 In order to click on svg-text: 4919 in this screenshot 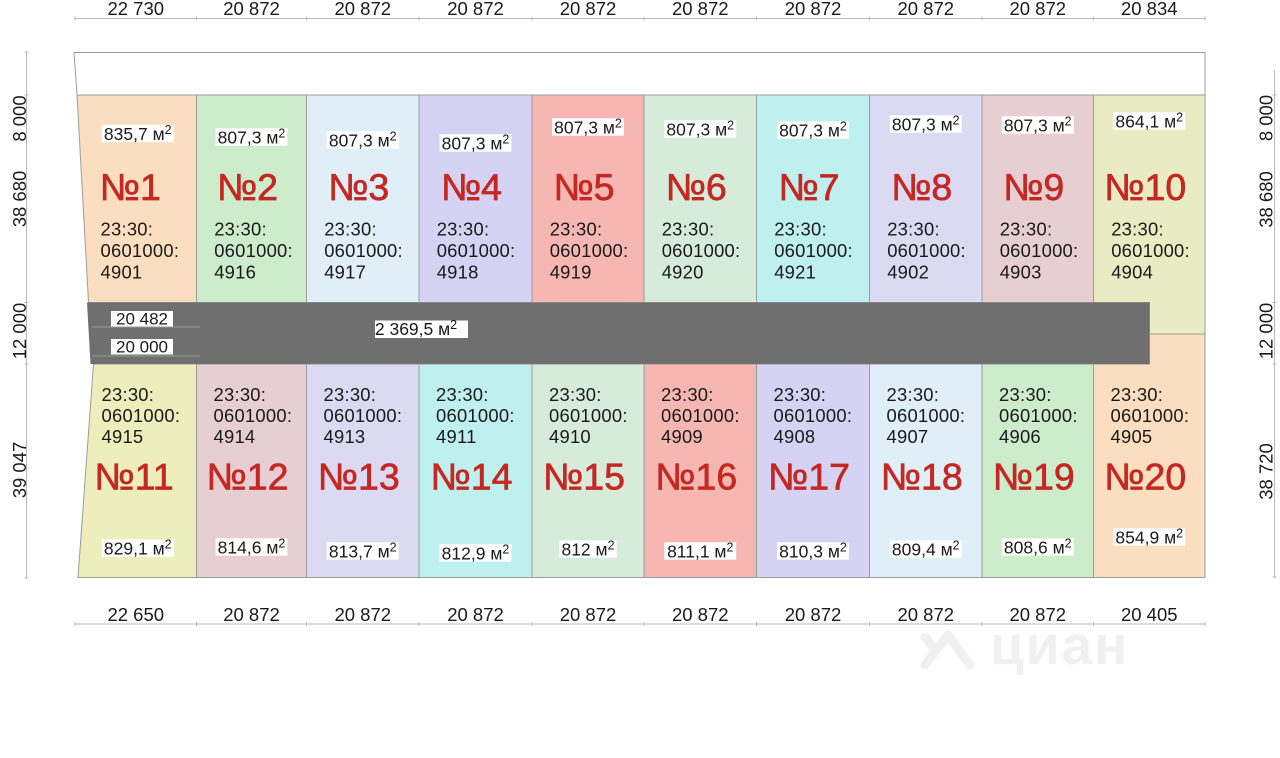, I will do `click(571, 272)`.